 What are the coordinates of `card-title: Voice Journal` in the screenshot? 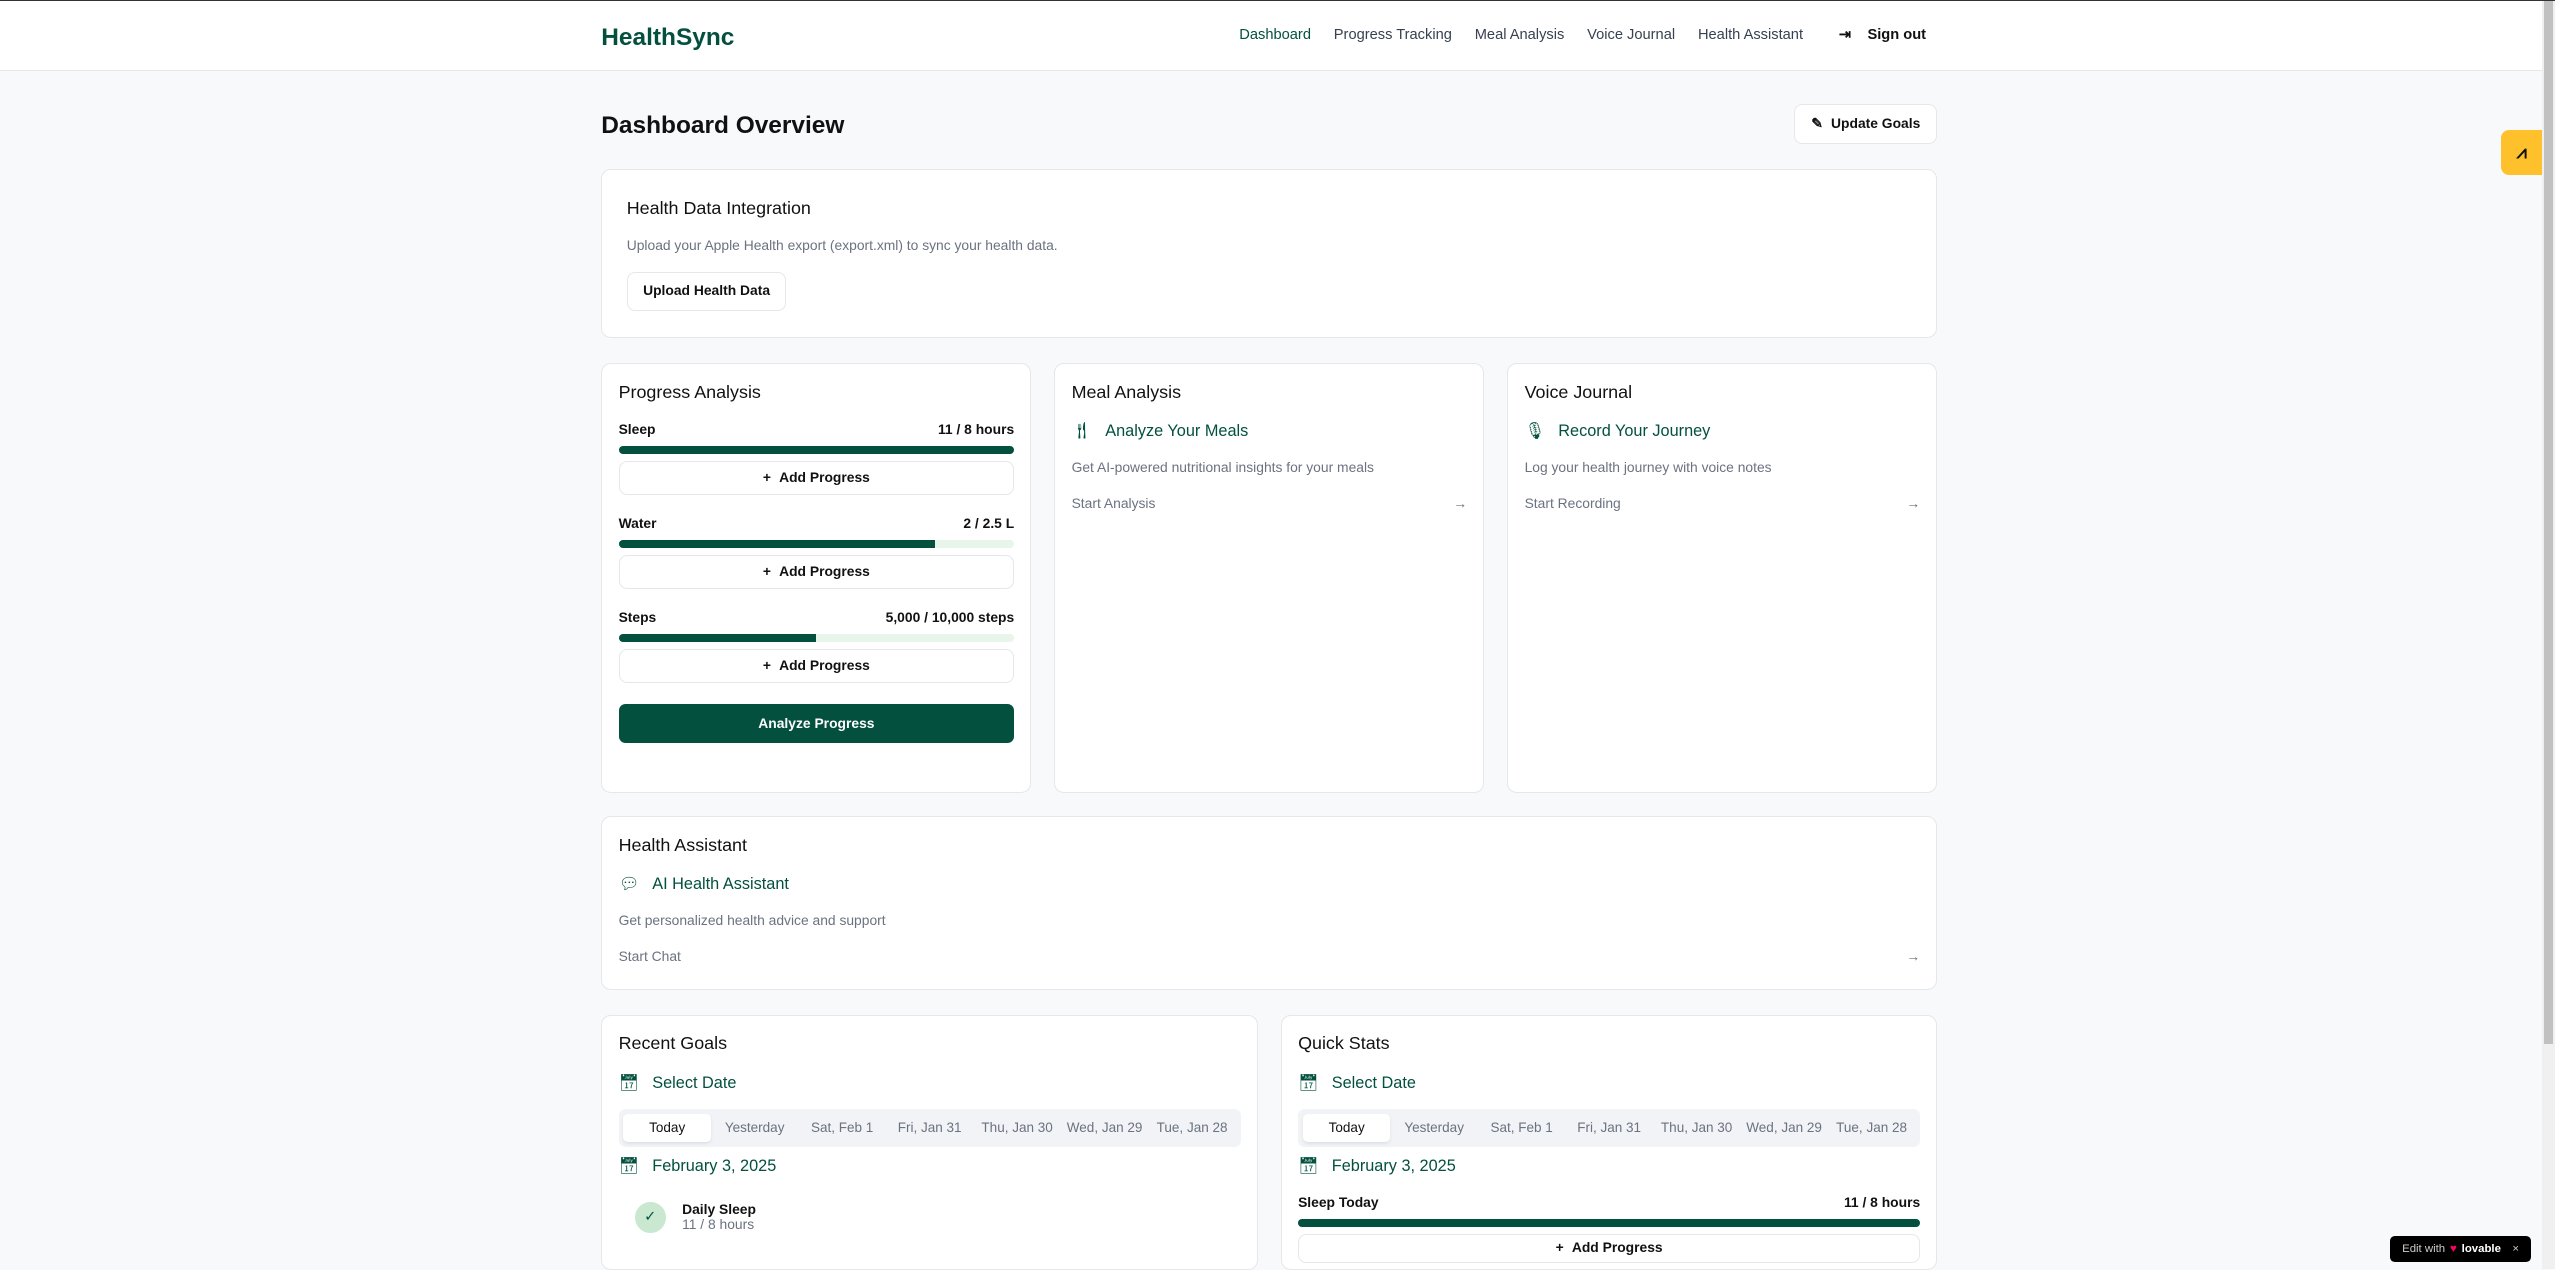 It's located at (1578, 391).